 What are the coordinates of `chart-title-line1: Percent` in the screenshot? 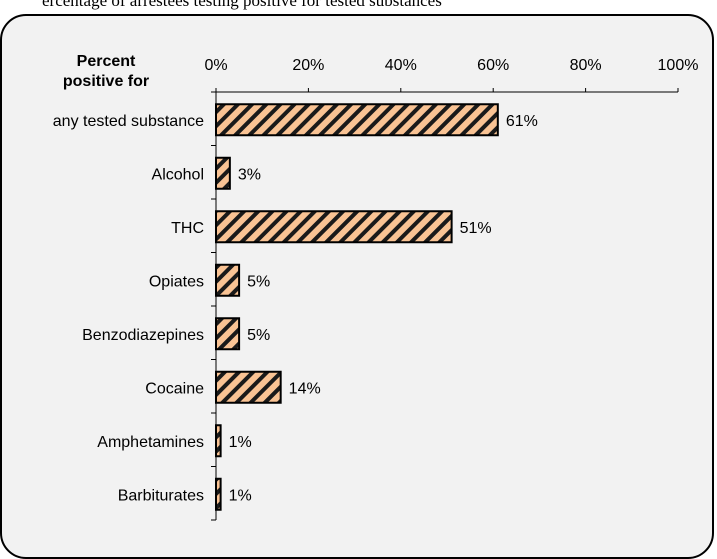 It's located at (106, 61).